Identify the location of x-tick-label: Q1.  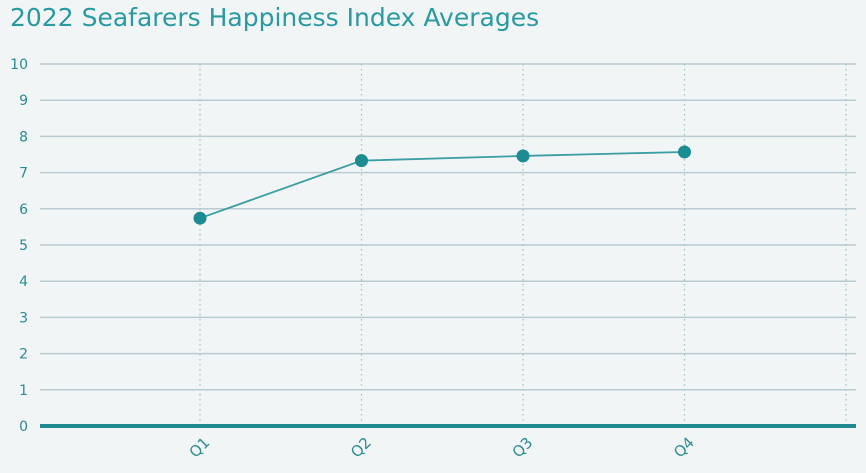
(200, 448).